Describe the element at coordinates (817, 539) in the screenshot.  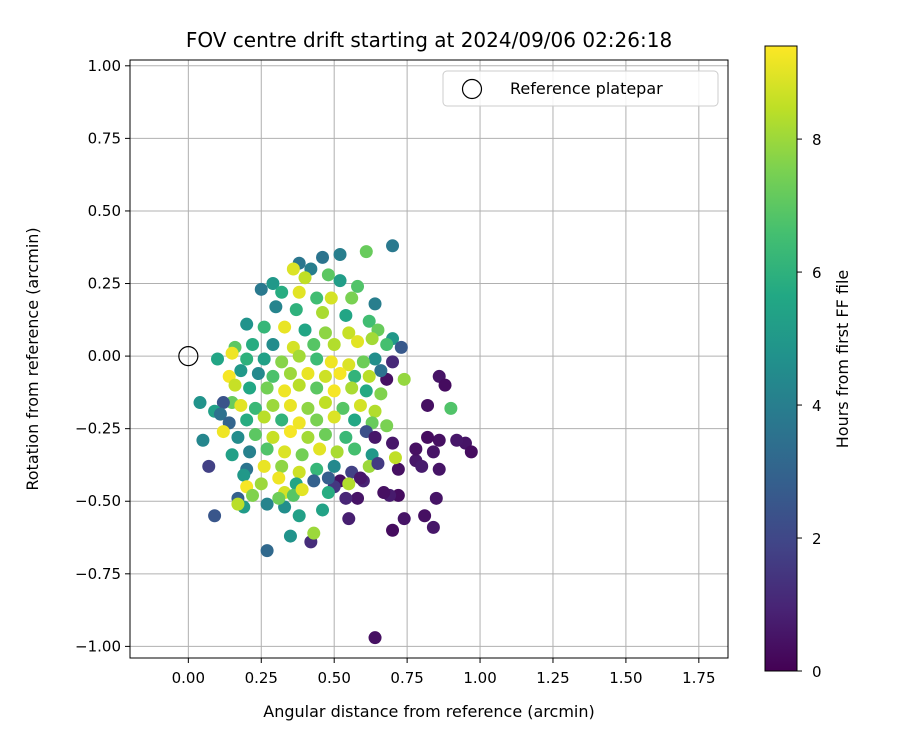
I see `colorbar-tick-label: 2` at that location.